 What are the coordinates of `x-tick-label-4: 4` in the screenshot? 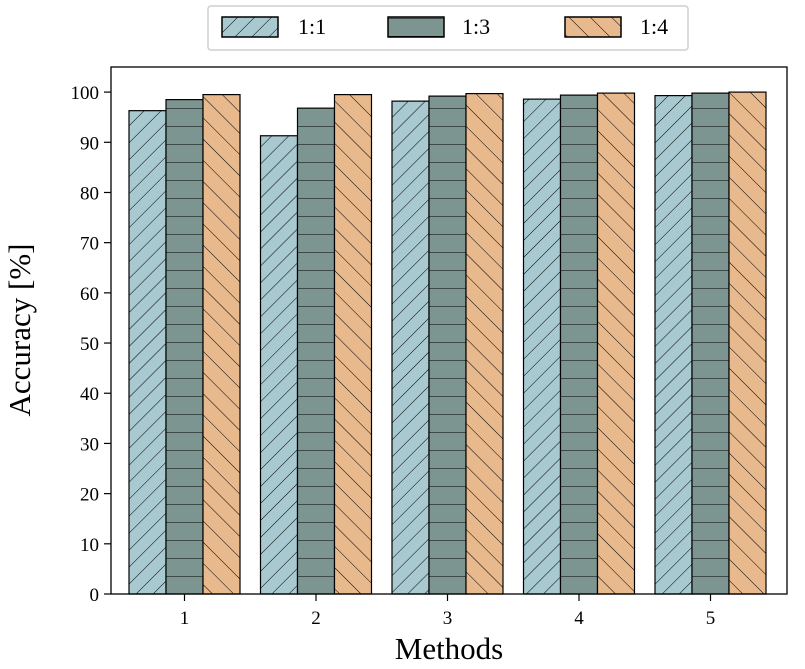 It's located at (579, 618).